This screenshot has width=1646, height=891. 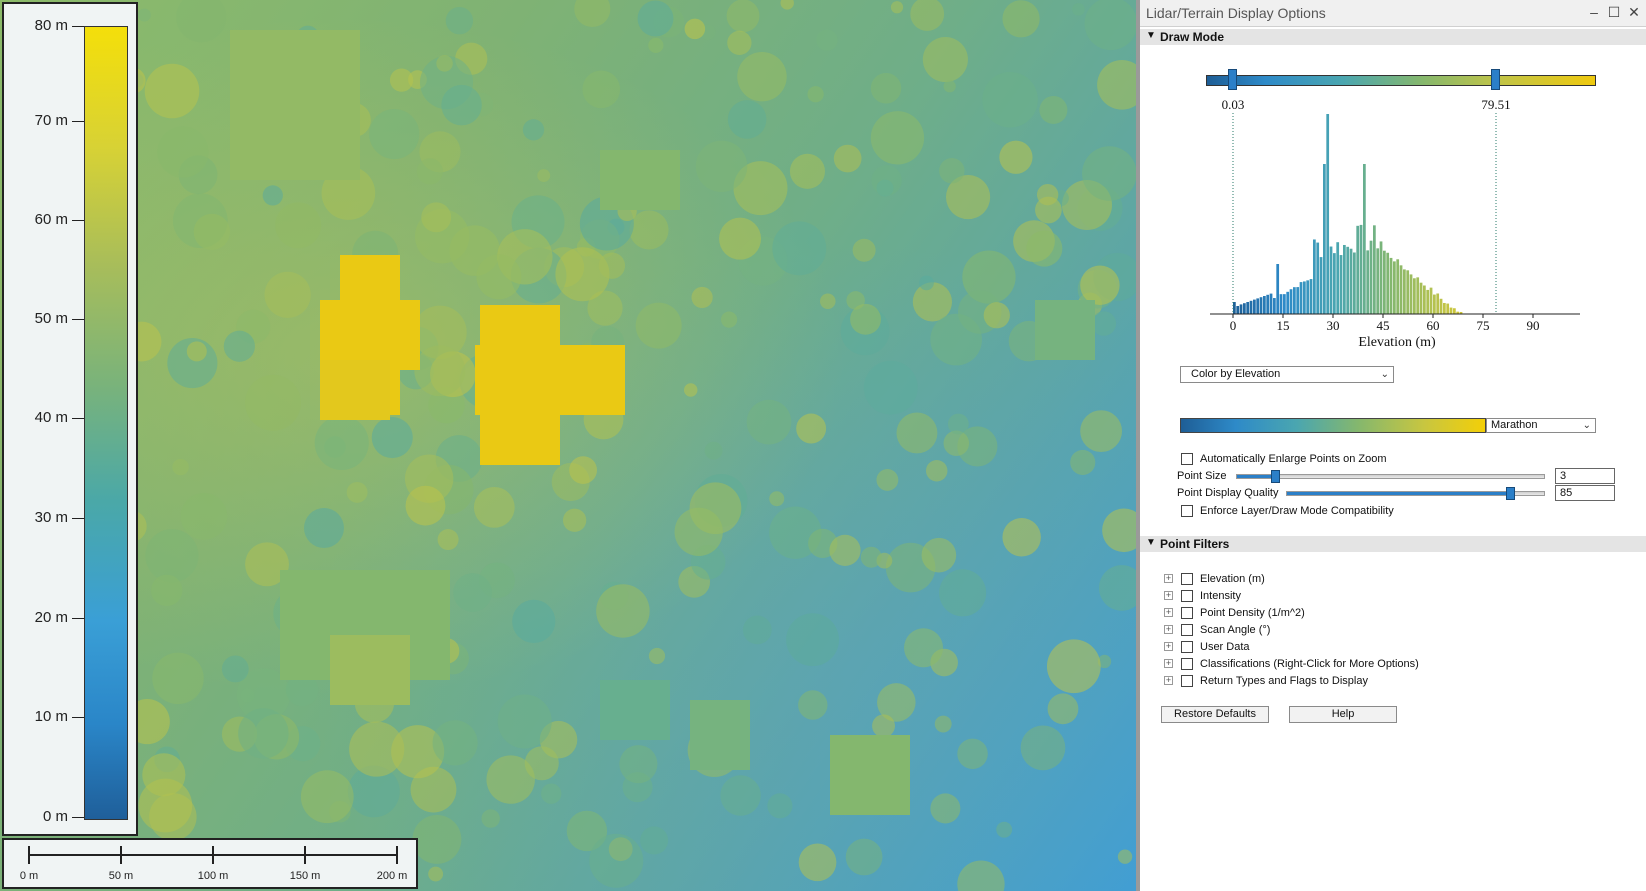 I want to click on close-button: ✕, so click(x=1634, y=12).